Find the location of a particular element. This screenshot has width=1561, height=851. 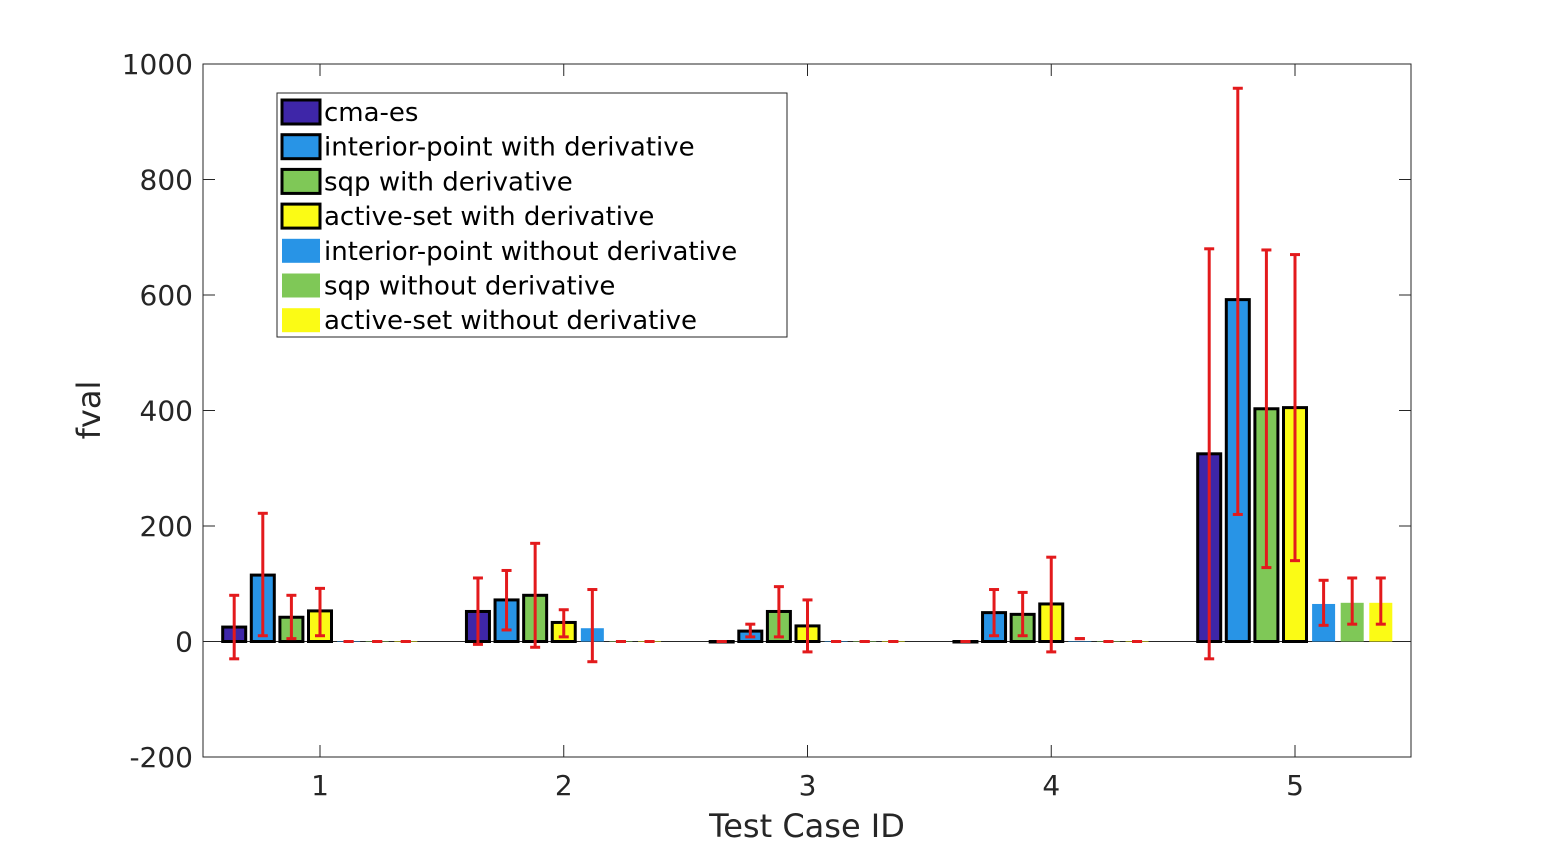

y-tick-label: -200 is located at coordinates (161, 757).